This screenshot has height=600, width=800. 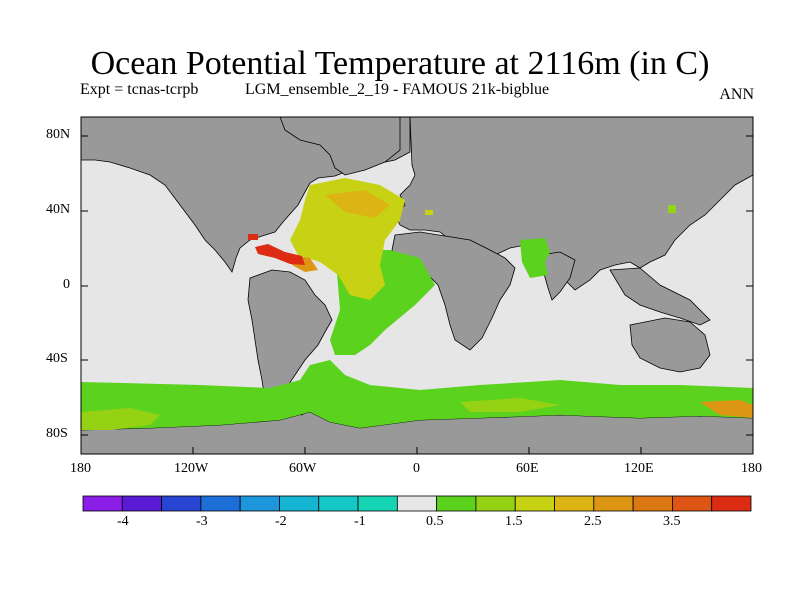 What do you see at coordinates (57, 433) in the screenshot?
I see `y-tick-80s: 80S` at bounding box center [57, 433].